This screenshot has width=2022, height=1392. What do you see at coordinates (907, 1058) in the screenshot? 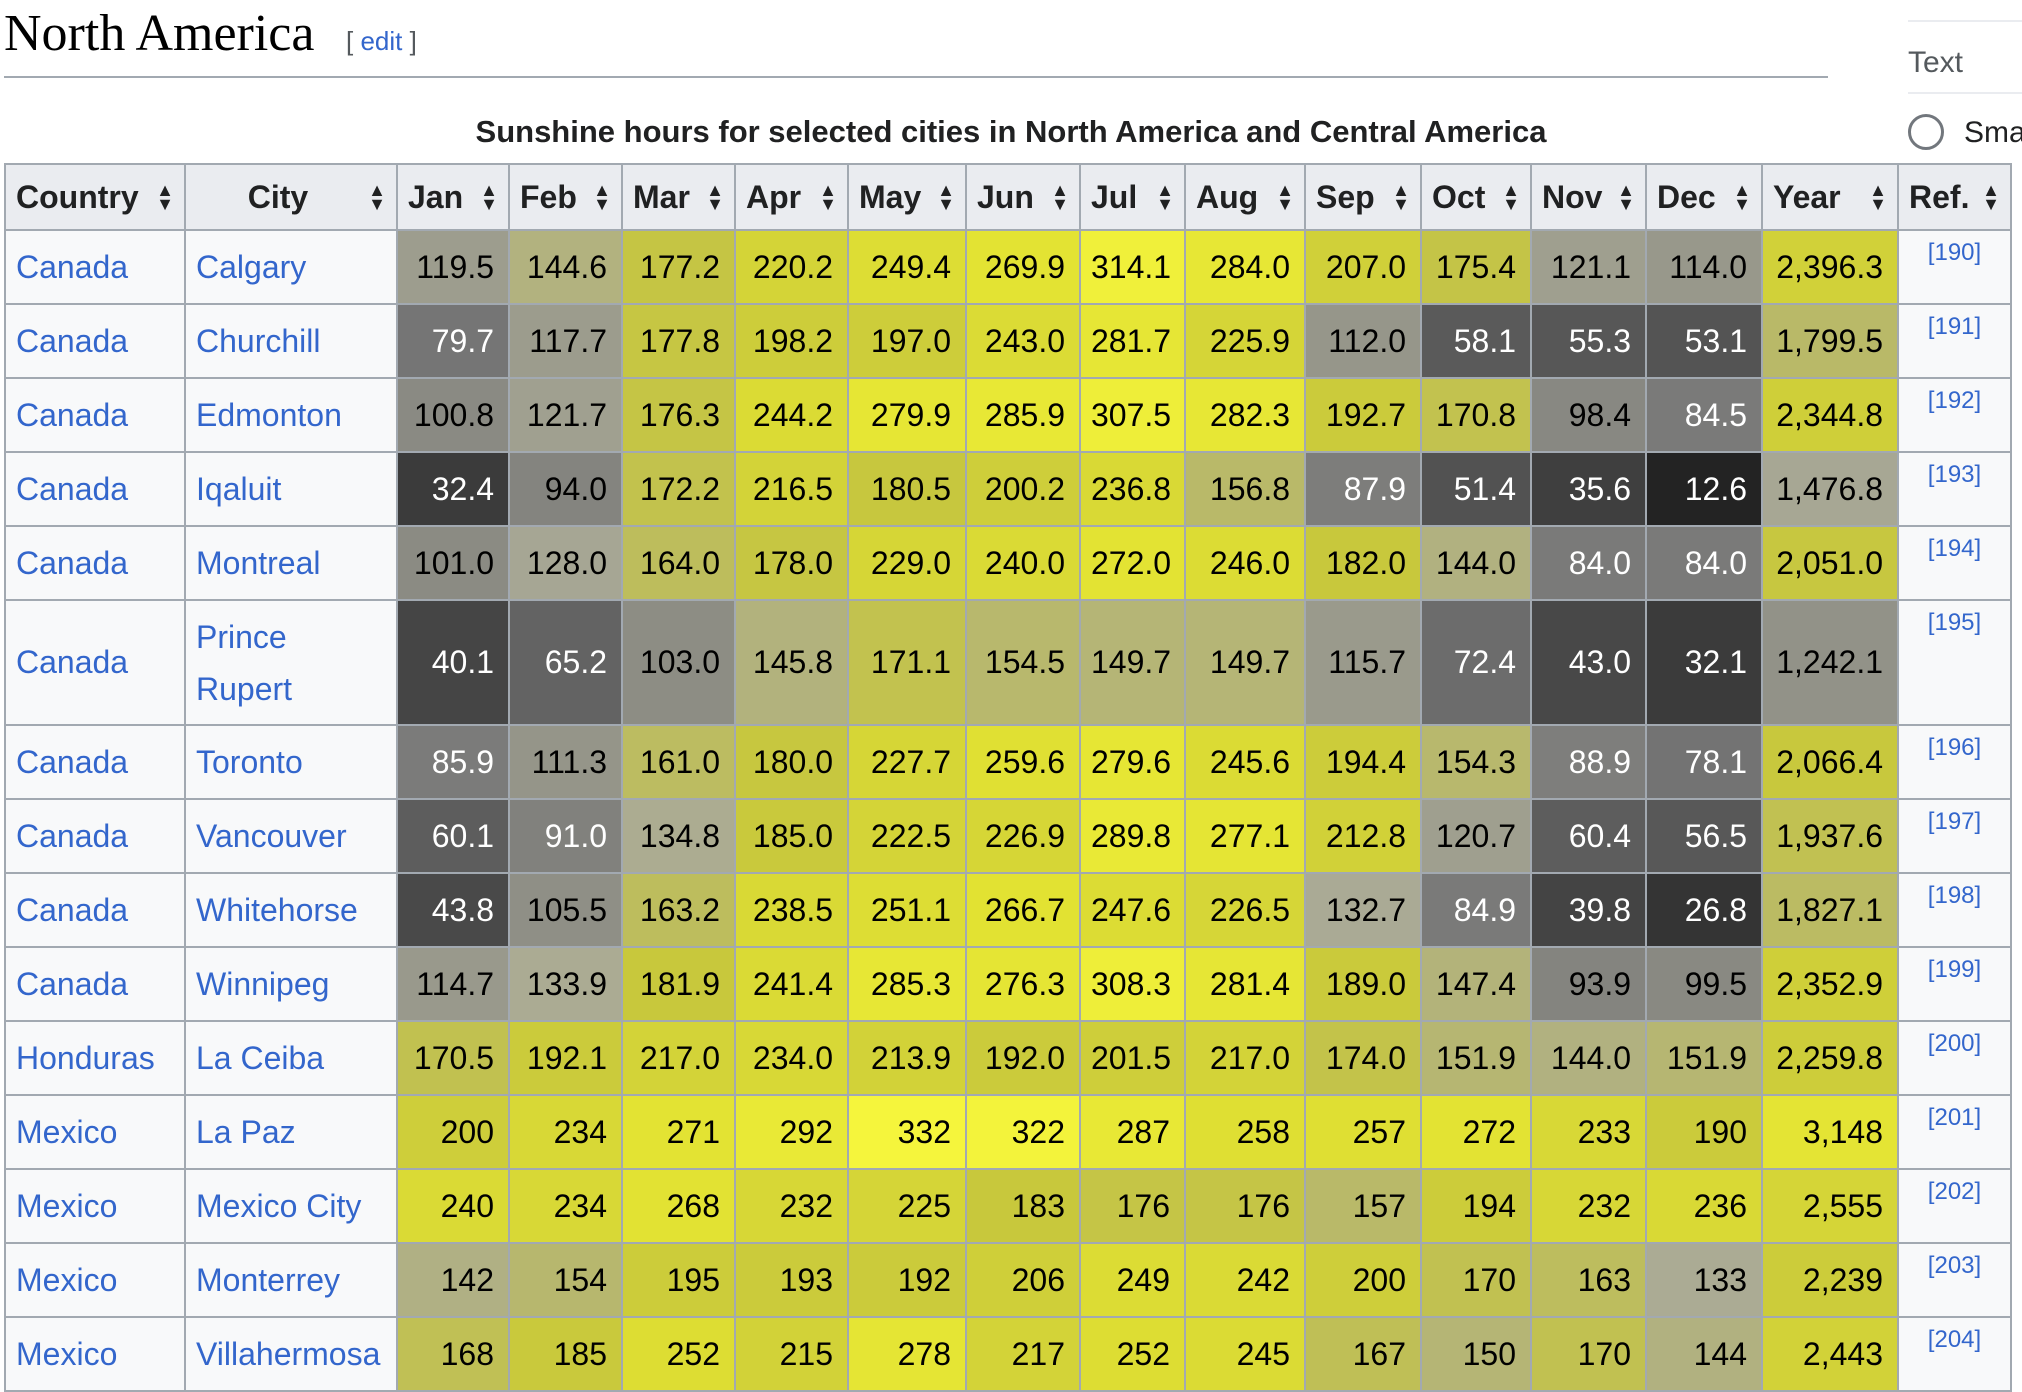
I see `month-value-cell: 213.9` at bounding box center [907, 1058].